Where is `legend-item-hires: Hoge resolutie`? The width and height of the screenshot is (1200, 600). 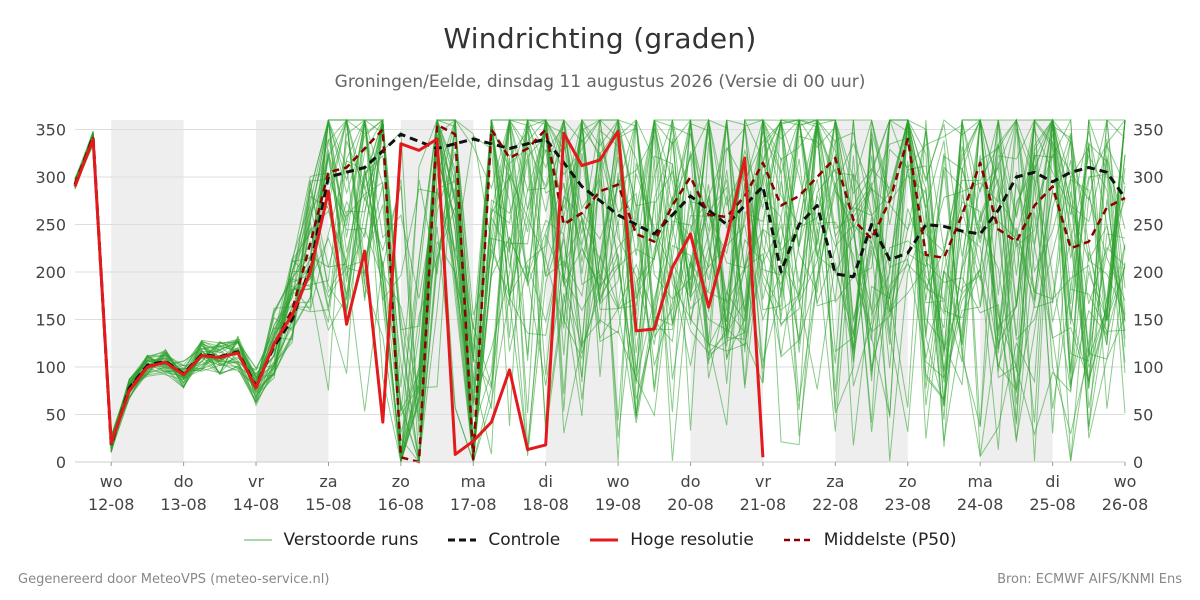 legend-item-hires: Hoge resolutie is located at coordinates (672, 540).